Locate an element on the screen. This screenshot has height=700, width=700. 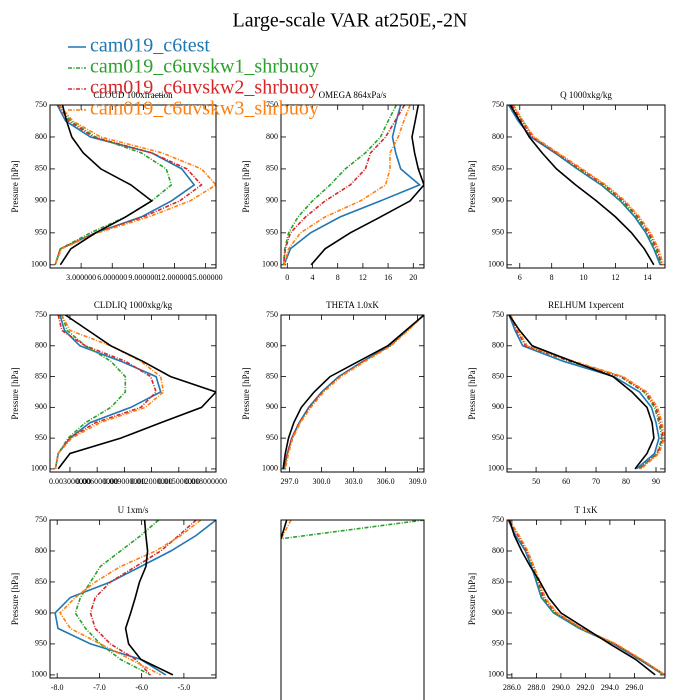
x-tick-label: 8 is located at coordinates (552, 277).